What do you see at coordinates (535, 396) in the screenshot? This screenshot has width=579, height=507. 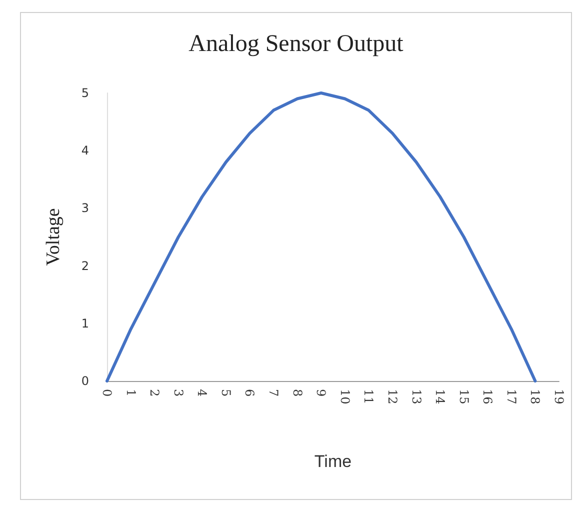 I see `x-tick-label: 18` at bounding box center [535, 396].